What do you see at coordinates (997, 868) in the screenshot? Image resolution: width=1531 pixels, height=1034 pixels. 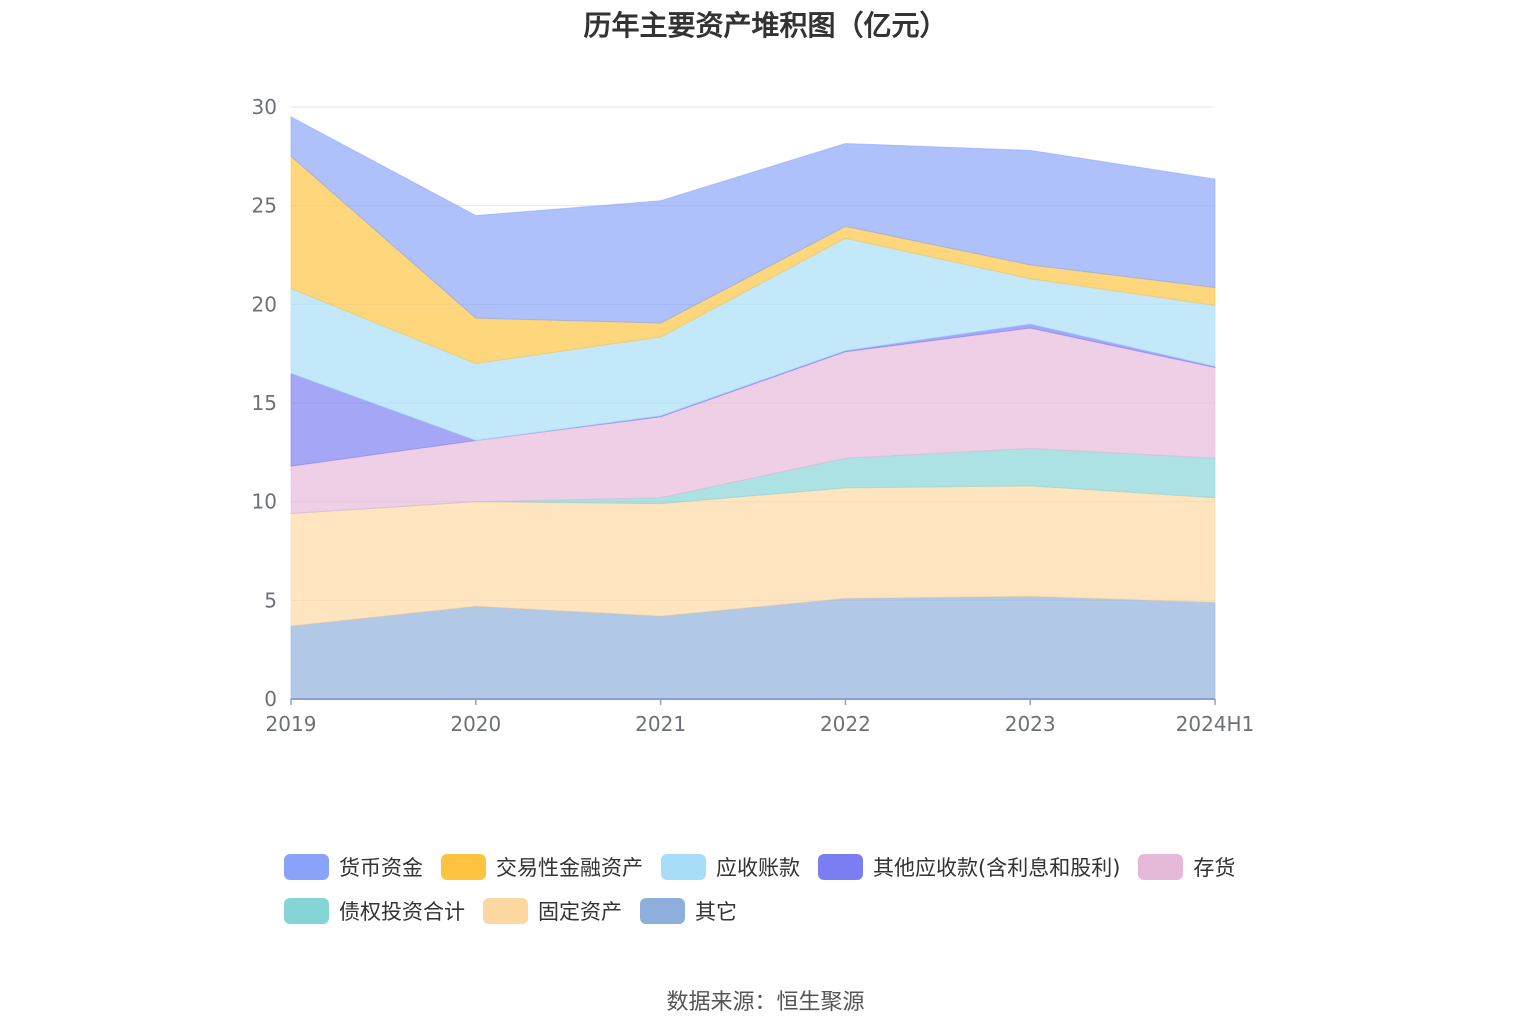 I see `legend-label: 其他应收款(含利息和股利)` at bounding box center [997, 868].